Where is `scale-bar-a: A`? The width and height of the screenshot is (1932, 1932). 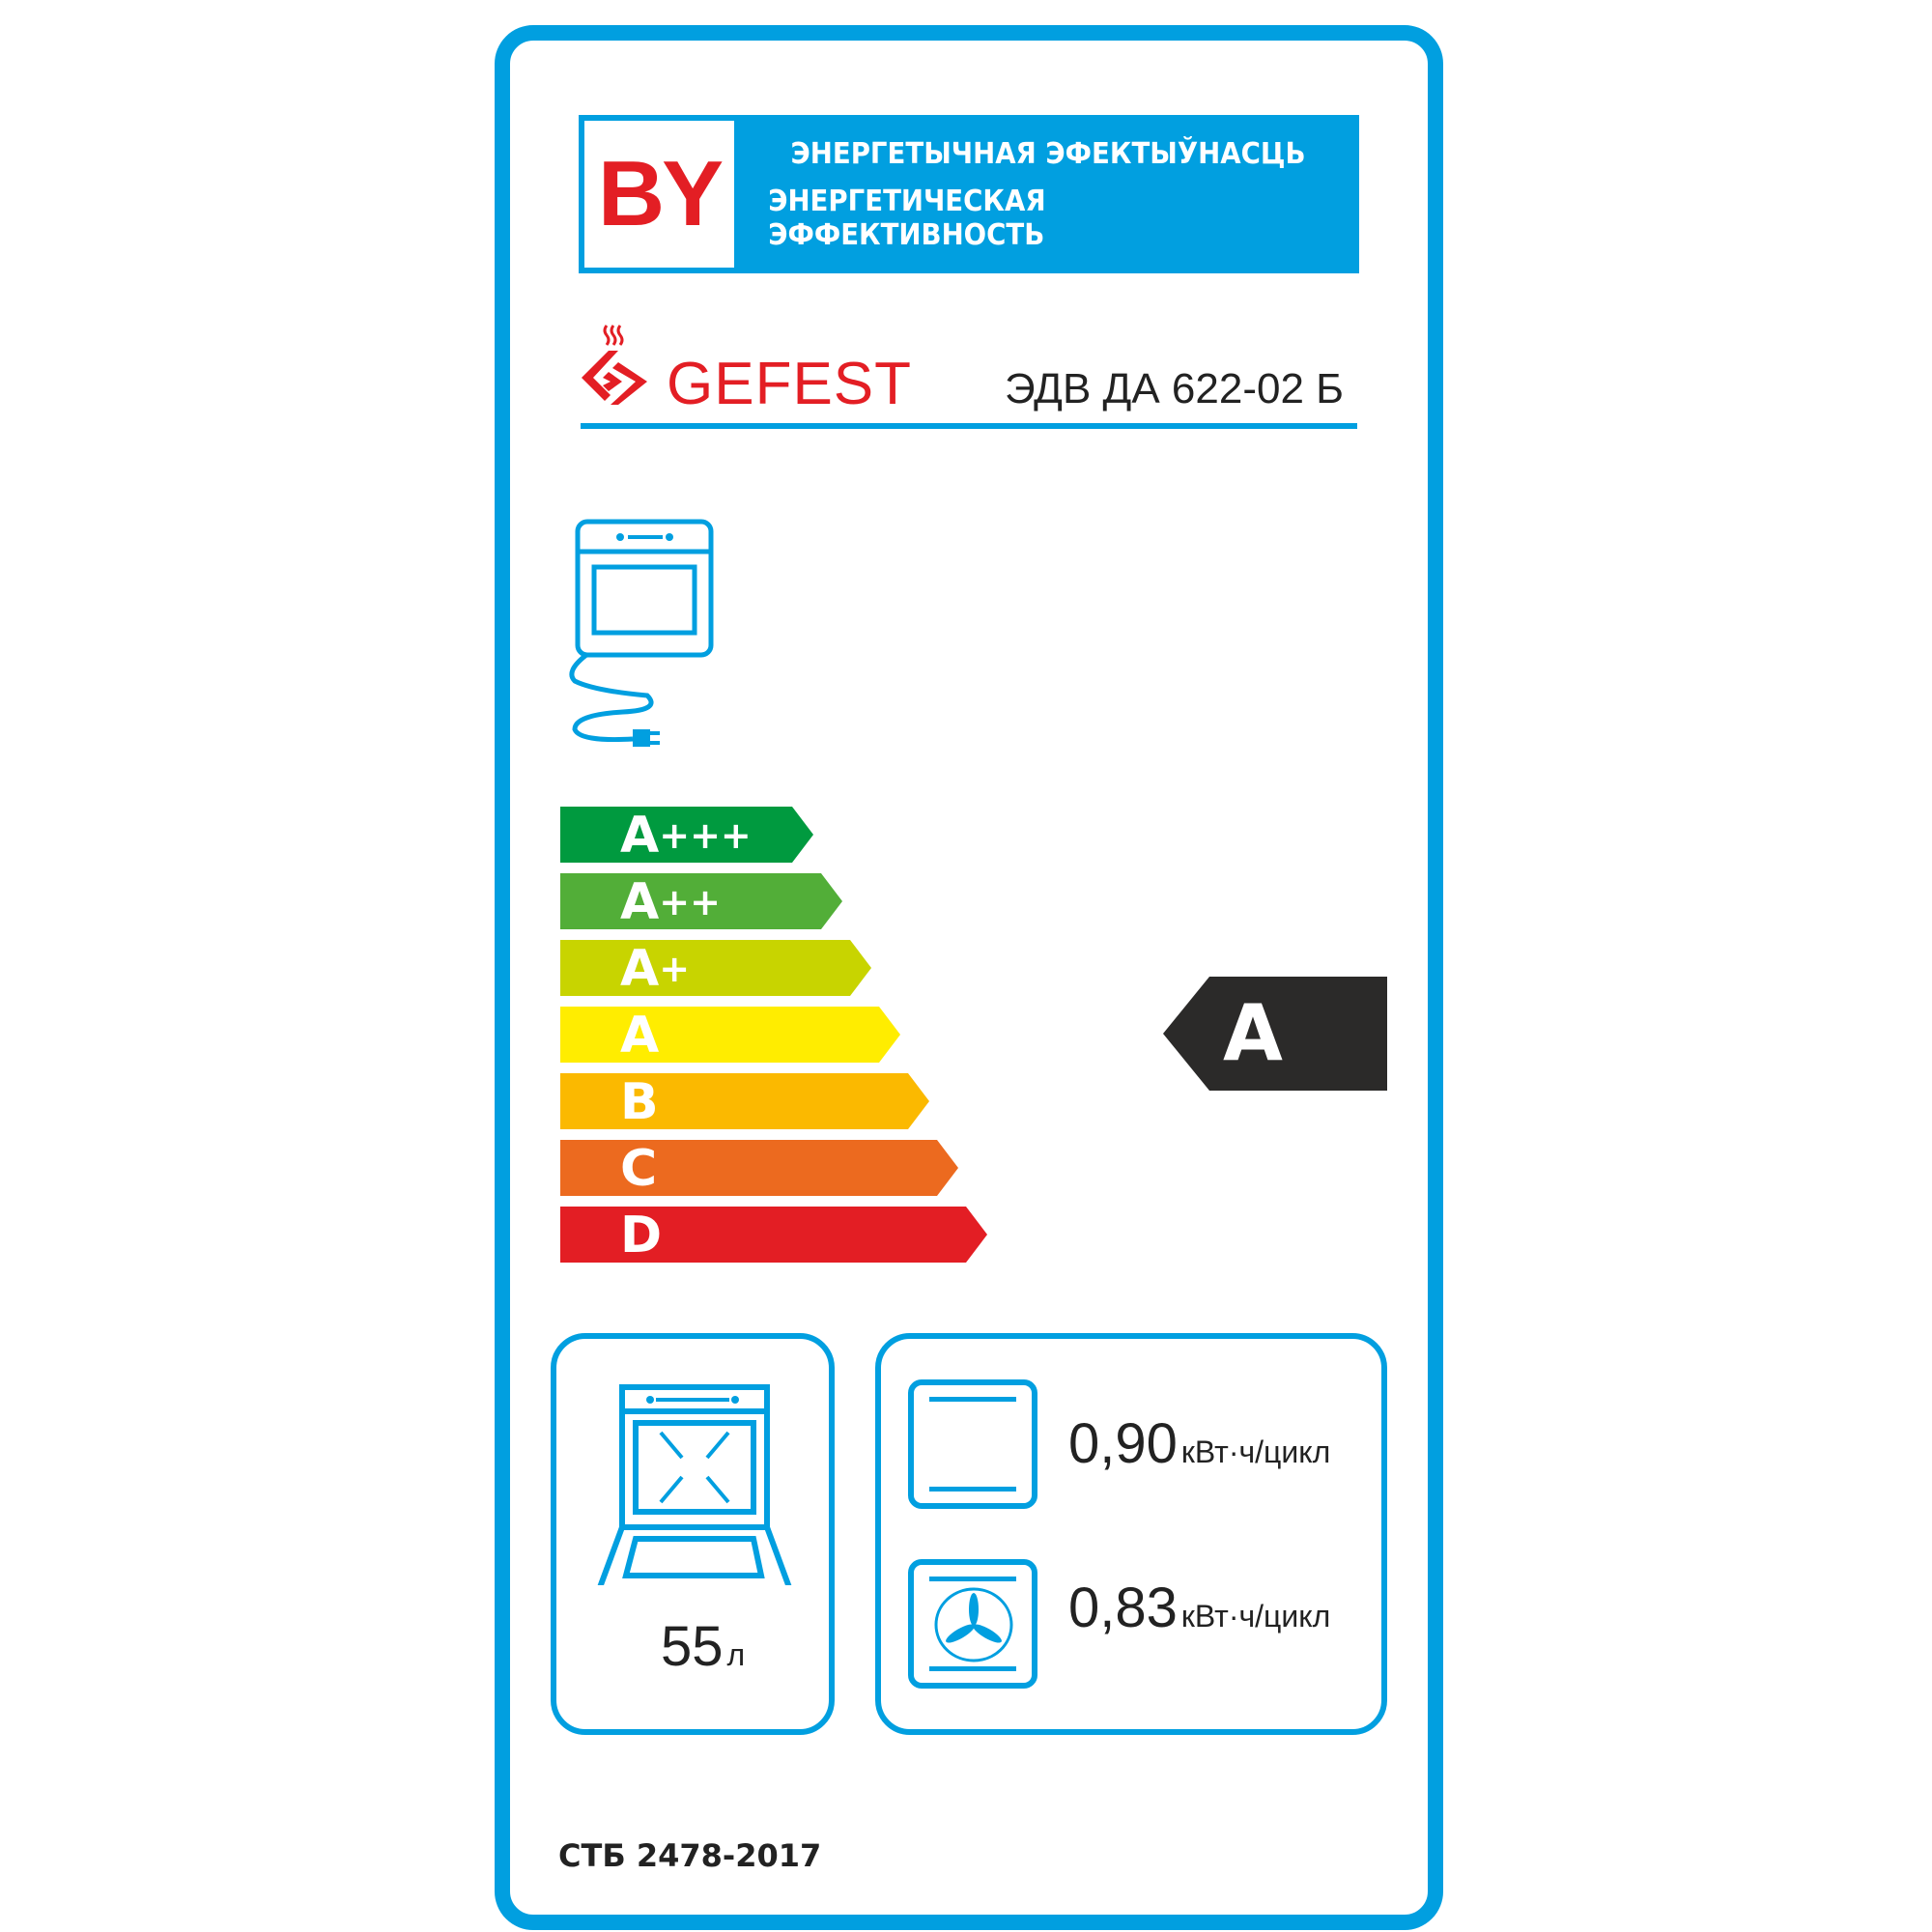
scale-bar-a: A is located at coordinates (730, 1035).